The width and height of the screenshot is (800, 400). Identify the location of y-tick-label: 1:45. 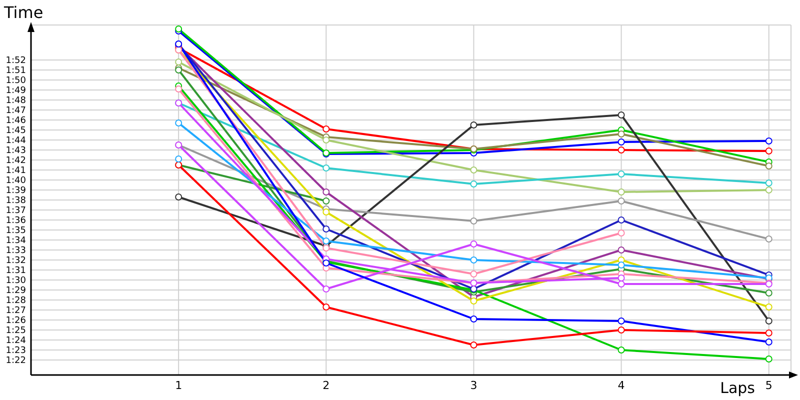
(16, 131).